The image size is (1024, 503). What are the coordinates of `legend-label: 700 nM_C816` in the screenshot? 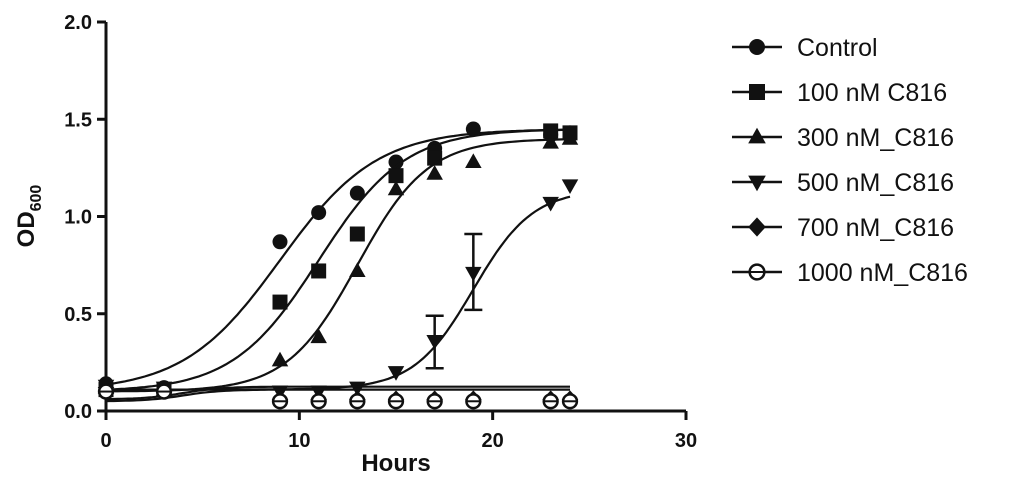 It's located at (875, 228).